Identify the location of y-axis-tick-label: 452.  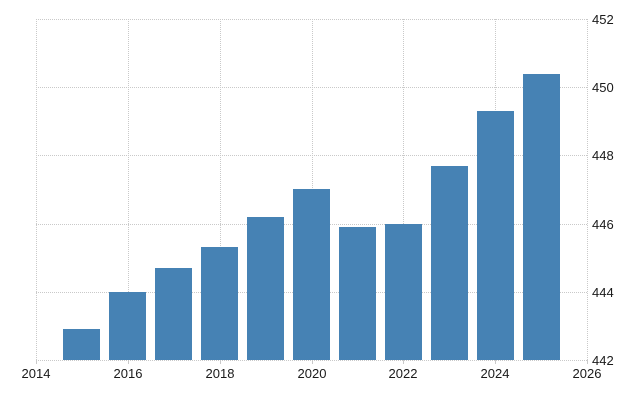
(603, 19).